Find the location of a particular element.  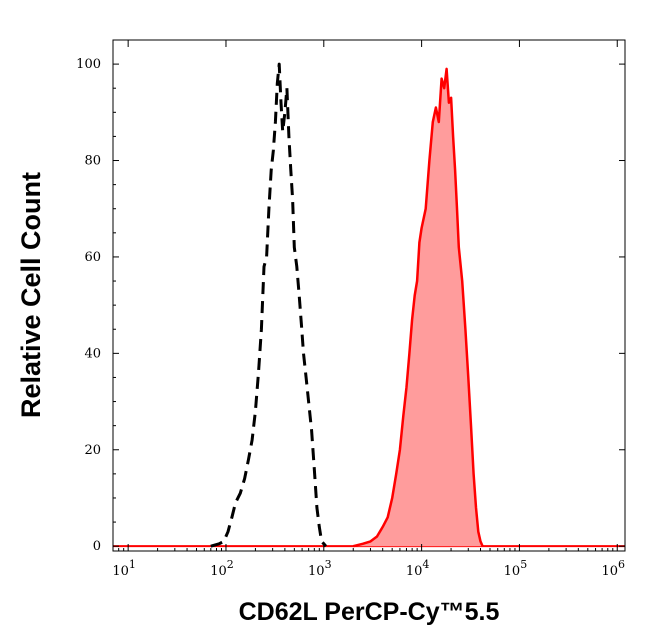

x-tick-label: 10² is located at coordinates (222, 568).